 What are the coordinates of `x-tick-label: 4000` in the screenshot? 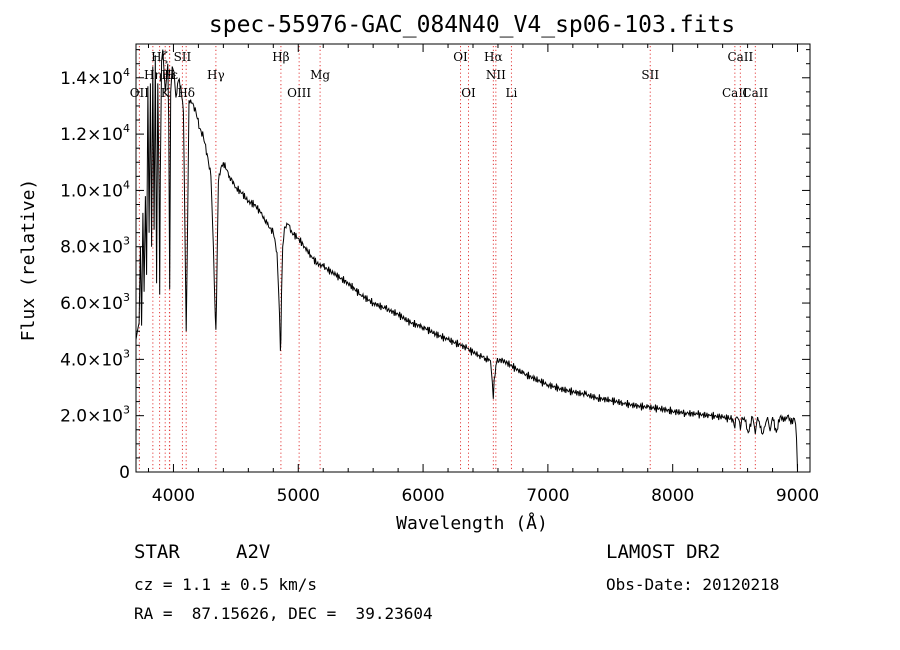 It's located at (173, 496).